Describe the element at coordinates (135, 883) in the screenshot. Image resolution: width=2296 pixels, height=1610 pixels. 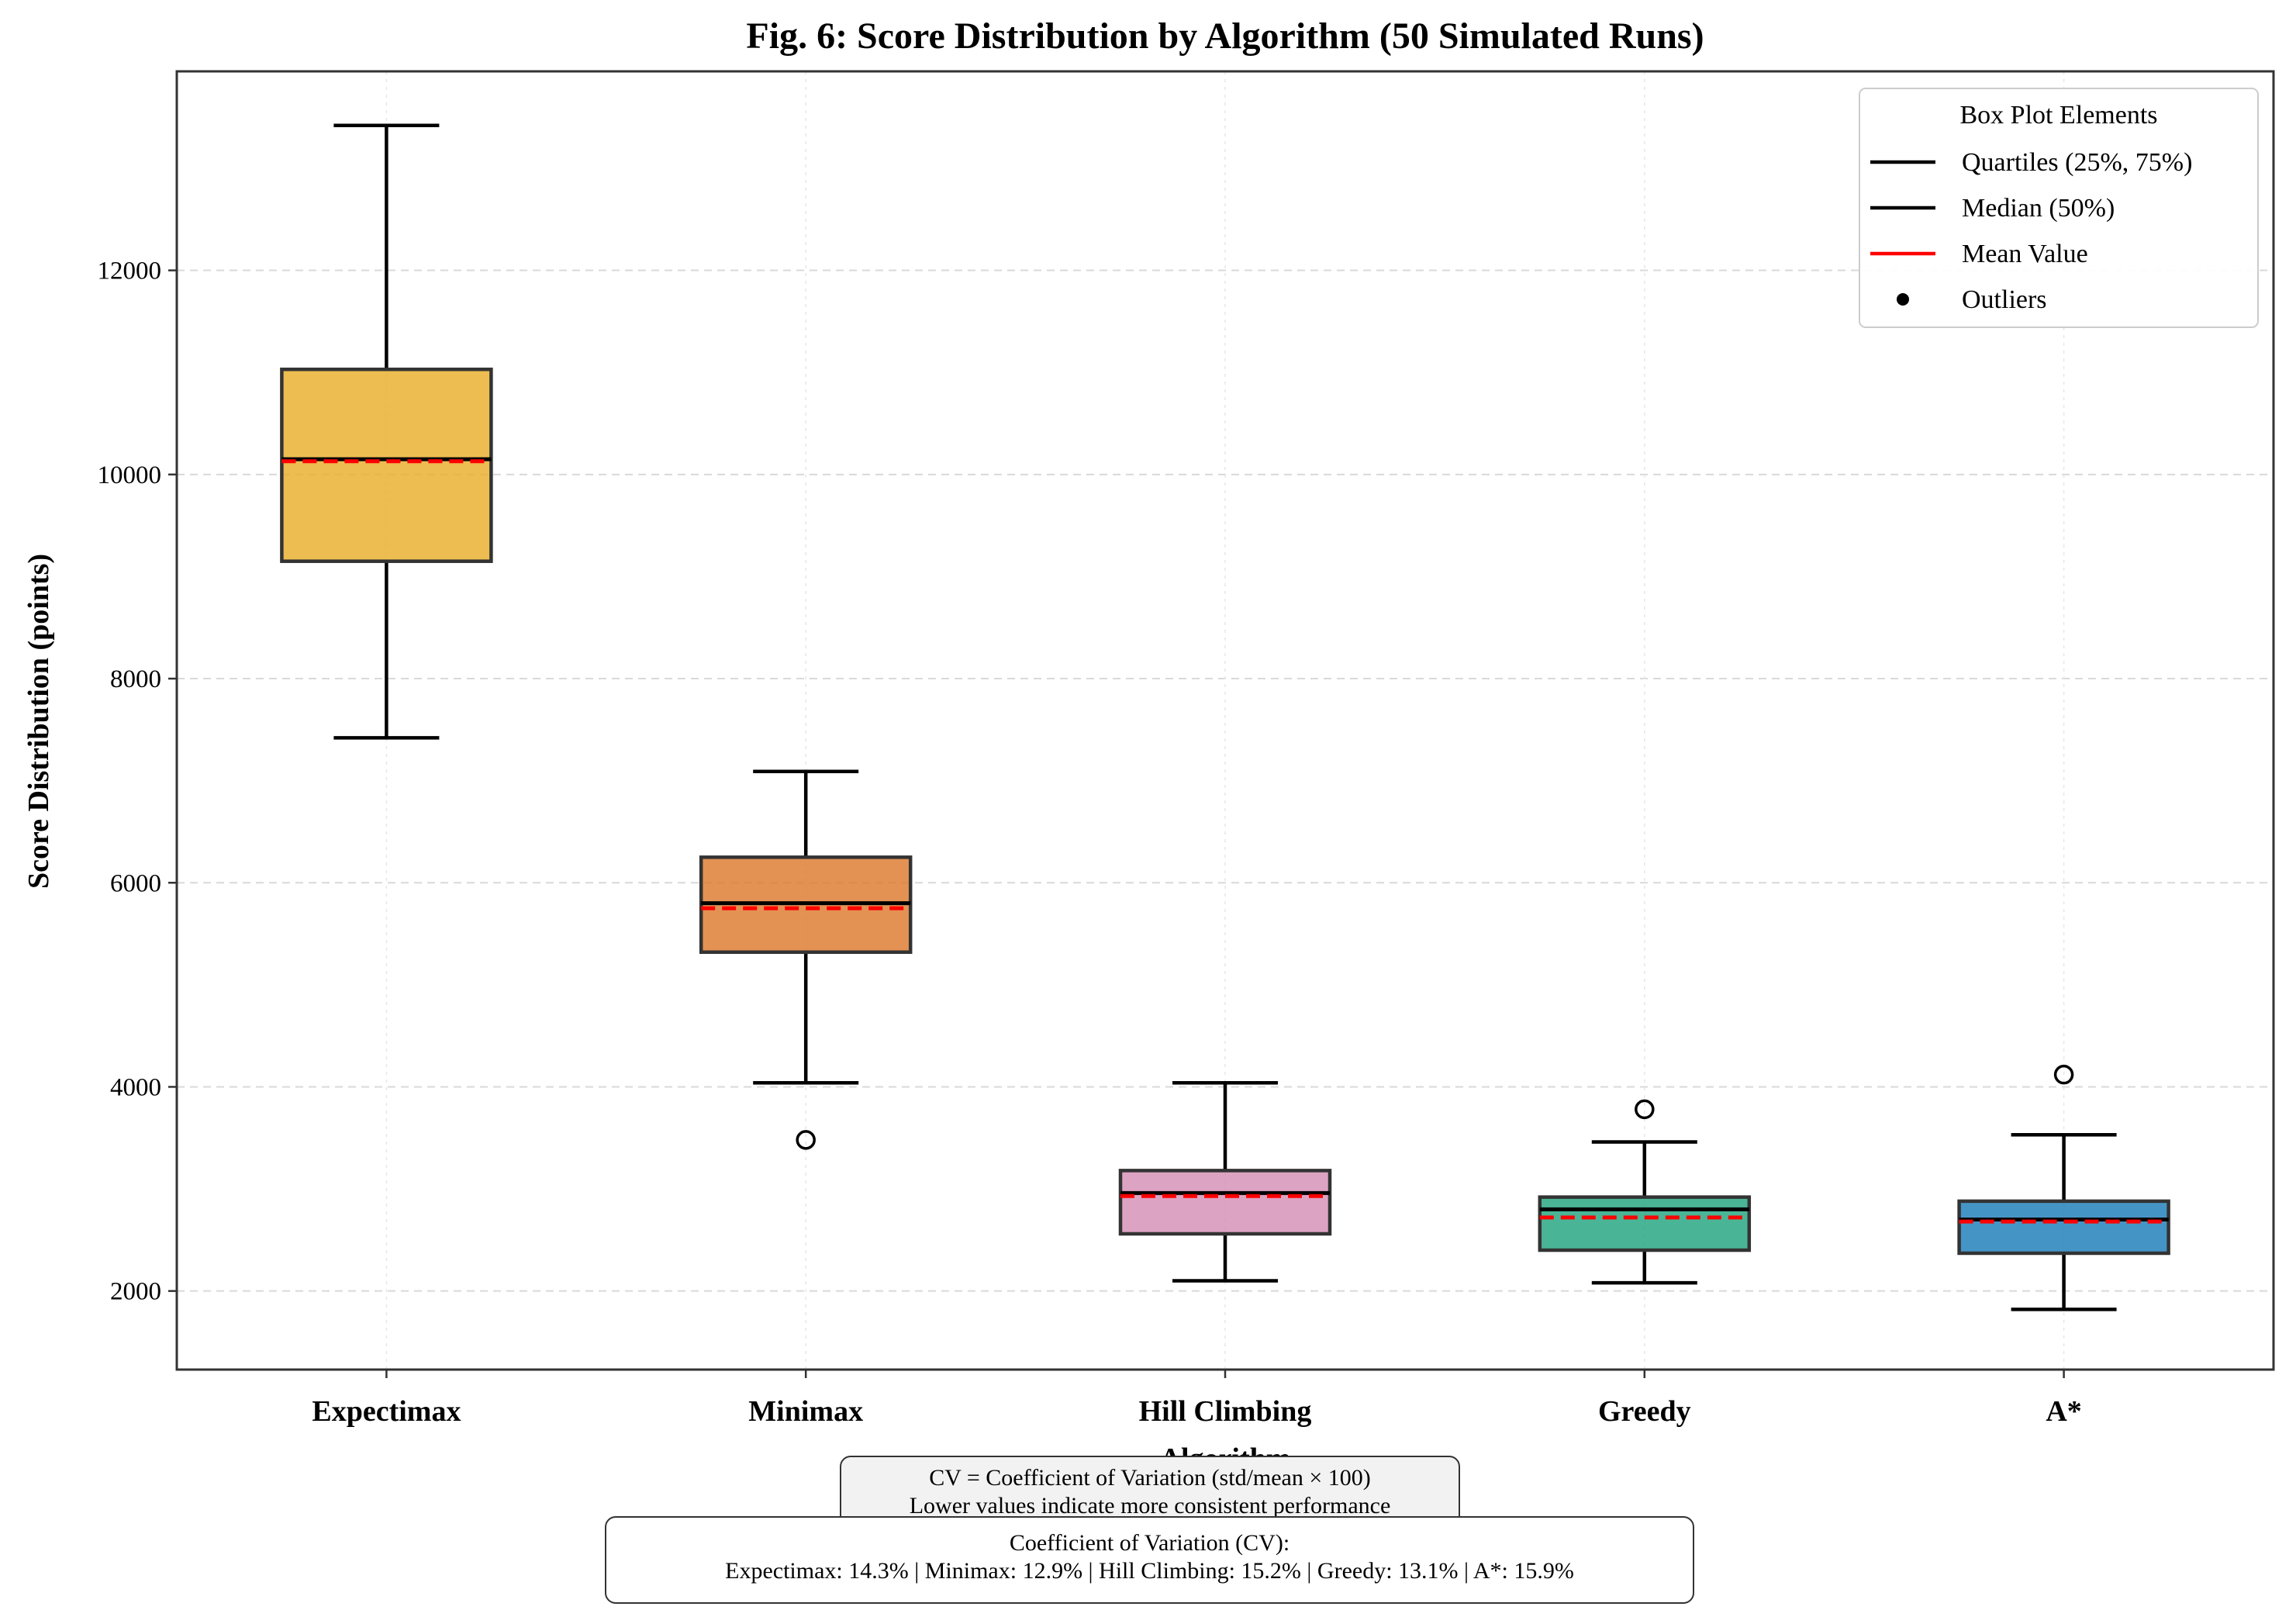
I see `y-tick-label: 6000` at that location.